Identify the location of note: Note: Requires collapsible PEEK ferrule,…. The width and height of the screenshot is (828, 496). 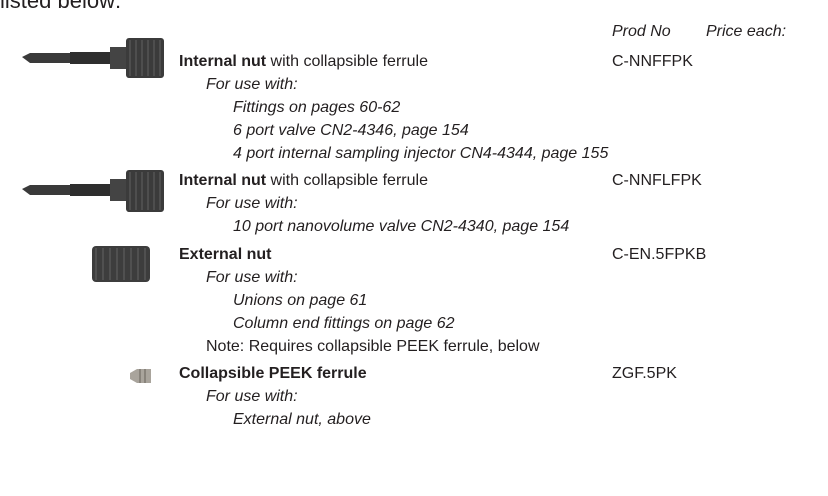
(373, 346).